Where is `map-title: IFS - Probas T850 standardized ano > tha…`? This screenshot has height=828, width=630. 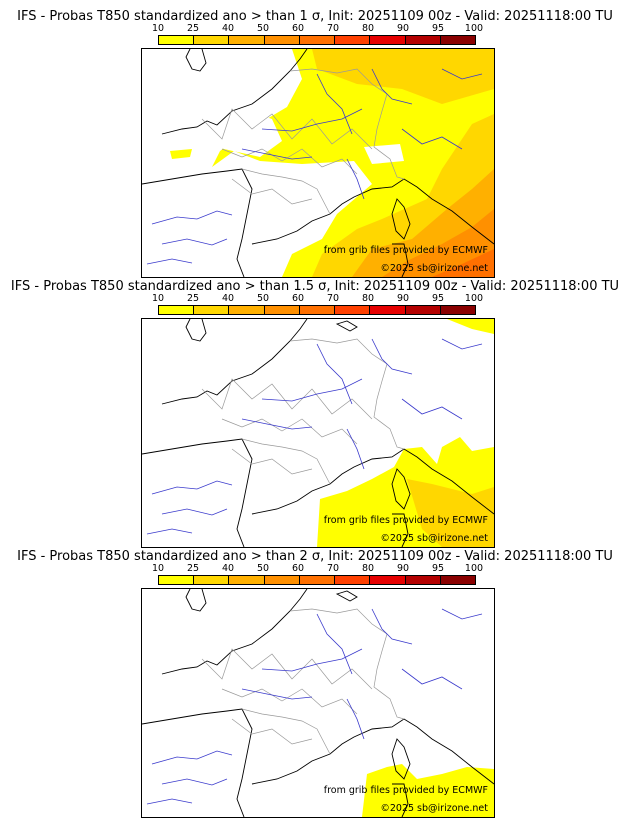 map-title: IFS - Probas T850 standardized ano > tha… is located at coordinates (315, 556).